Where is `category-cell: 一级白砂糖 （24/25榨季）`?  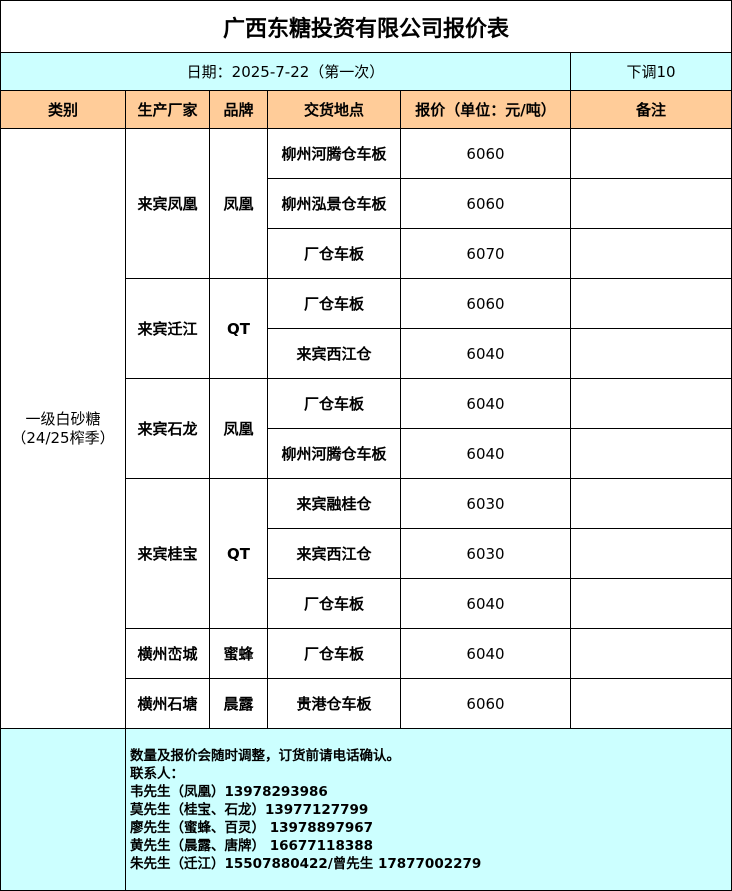 category-cell: 一级白砂糖 （24/25榨季） is located at coordinates (63, 428).